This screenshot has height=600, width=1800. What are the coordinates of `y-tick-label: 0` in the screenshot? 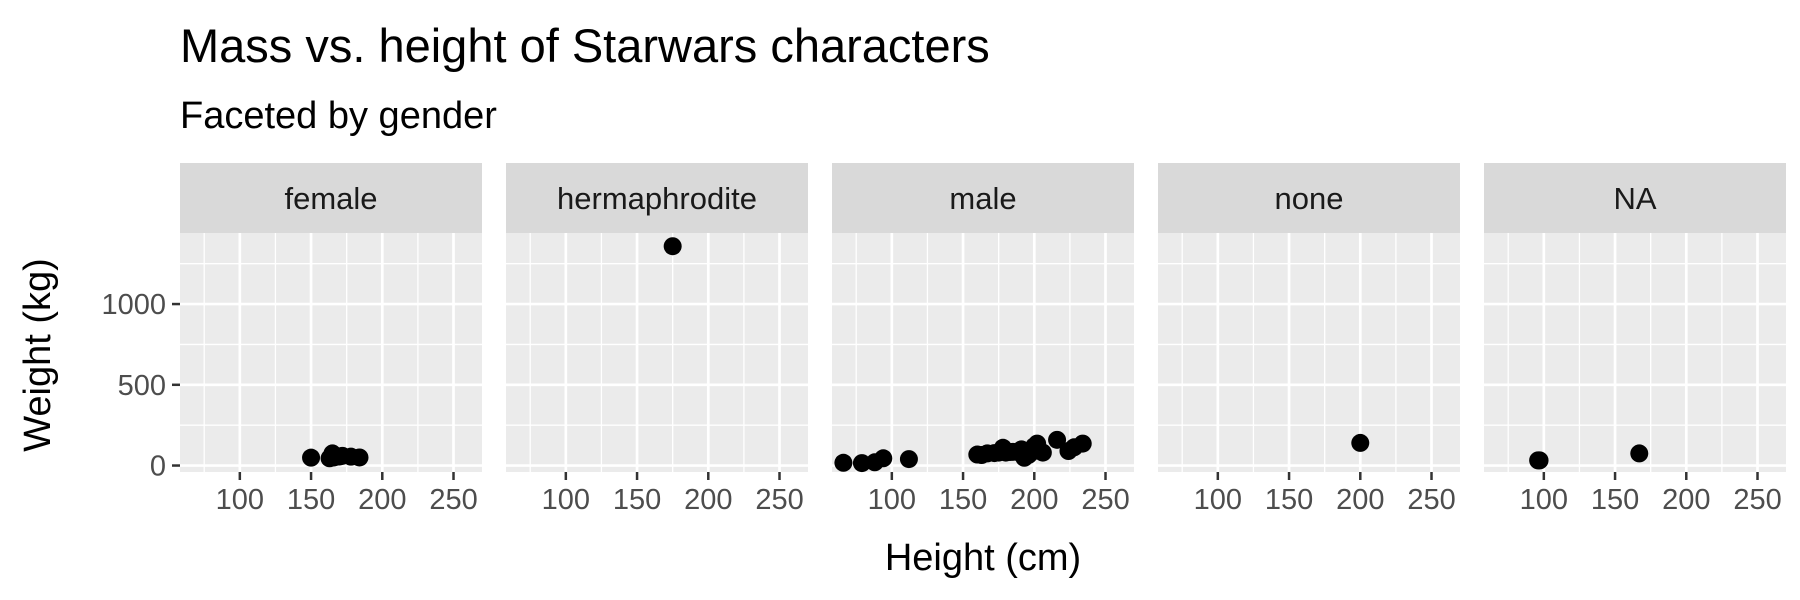 It's located at (158, 467).